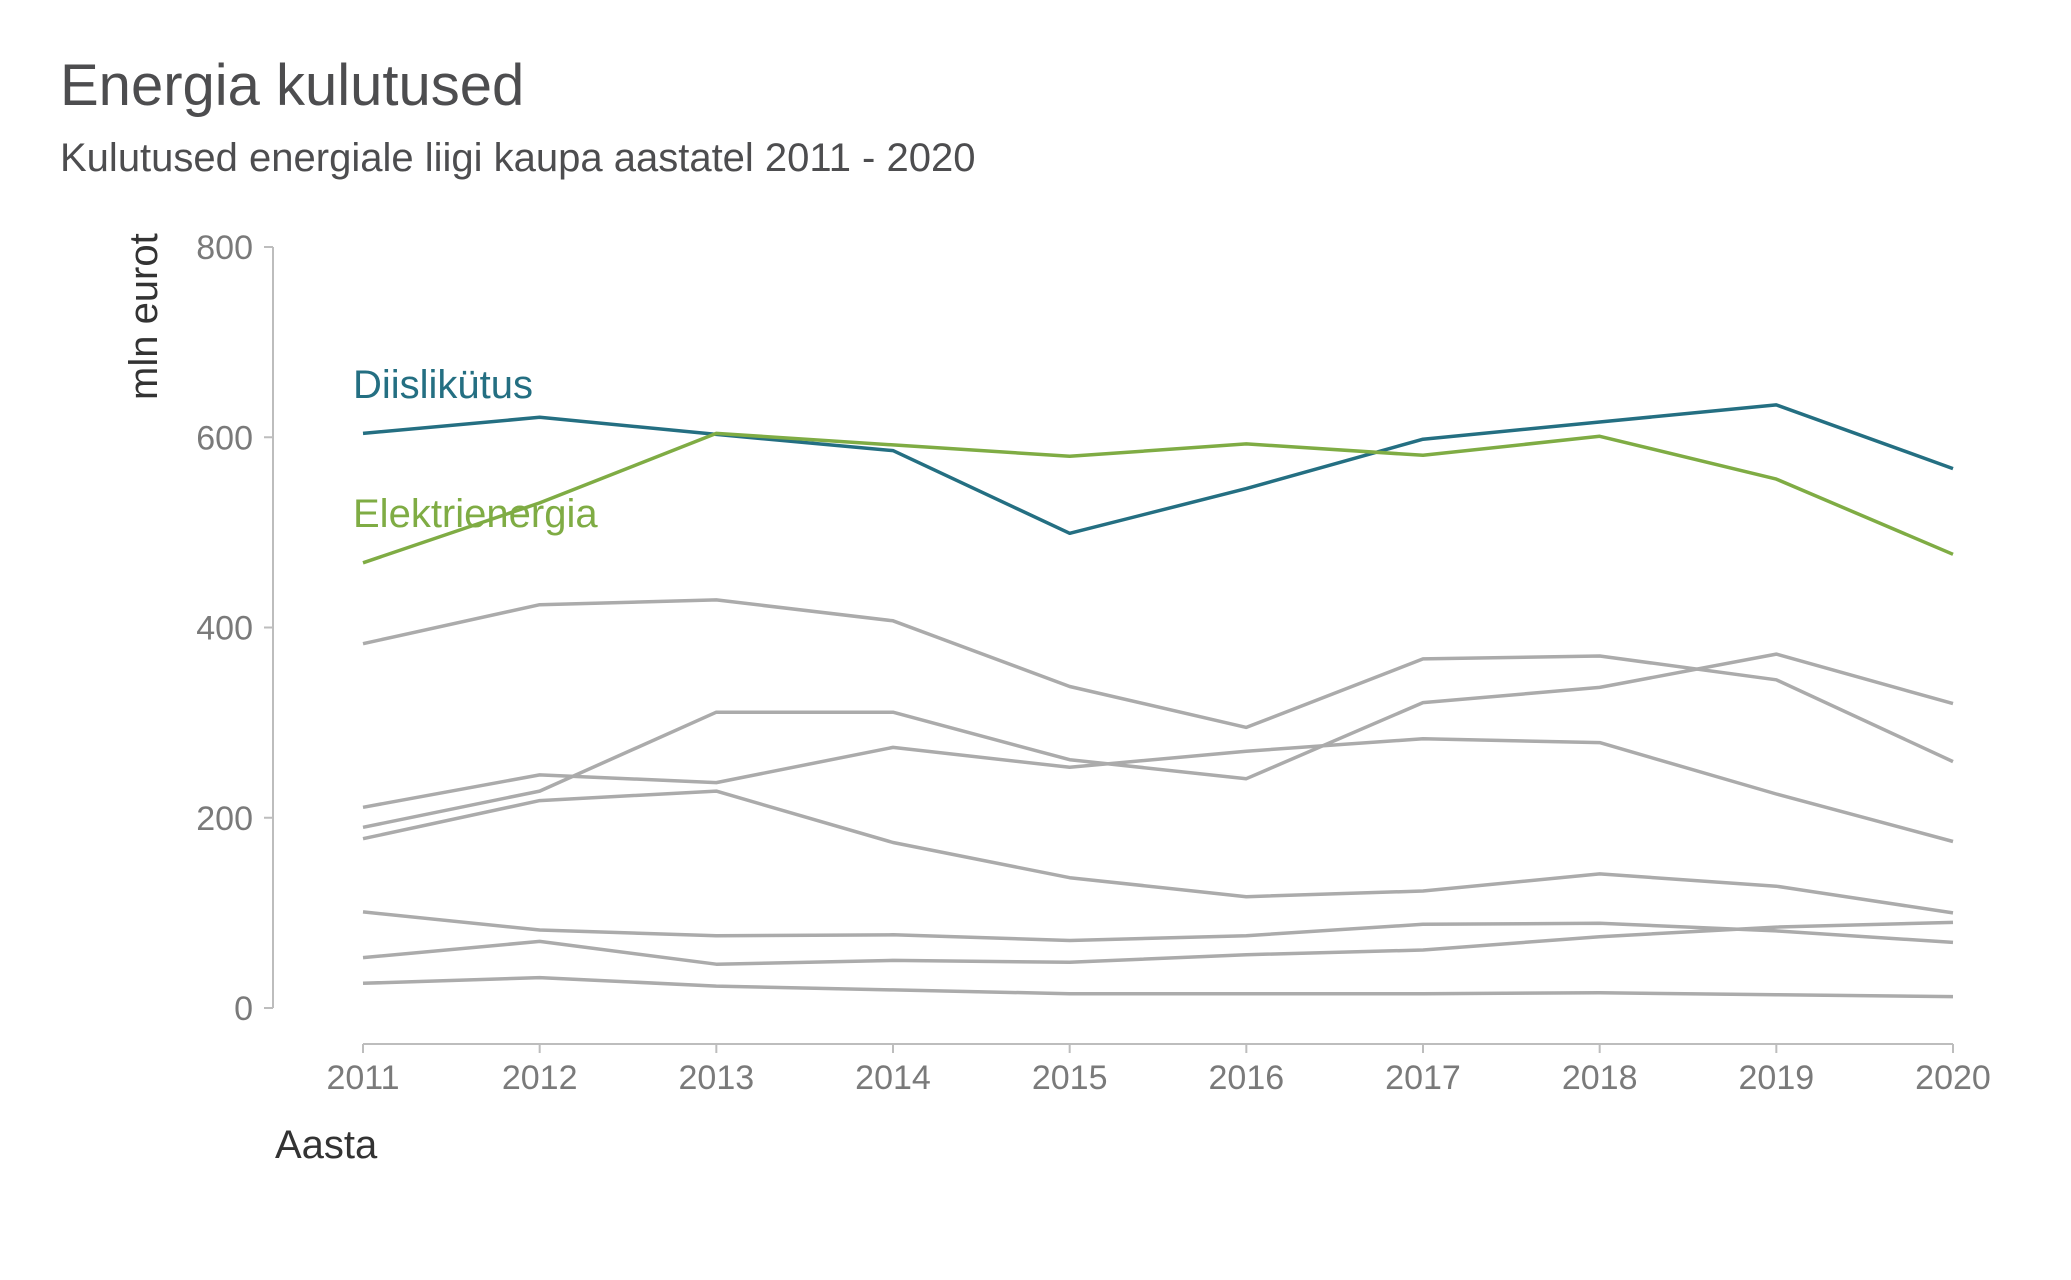  I want to click on series-line-elektrienergia, so click(1158, 498).